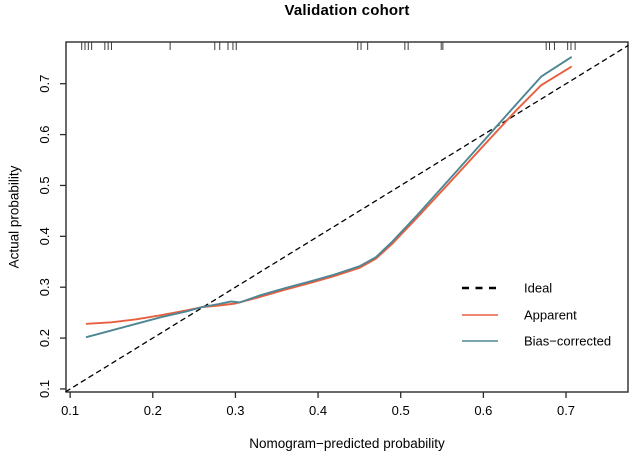 This screenshot has height=461, width=634. Describe the element at coordinates (483, 410) in the screenshot. I see `x-tick-label: 0.6` at that location.